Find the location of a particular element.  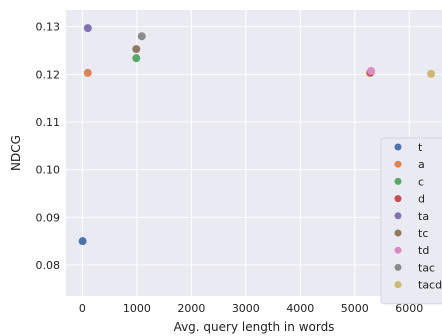

legend-marker-a is located at coordinates (398, 164).